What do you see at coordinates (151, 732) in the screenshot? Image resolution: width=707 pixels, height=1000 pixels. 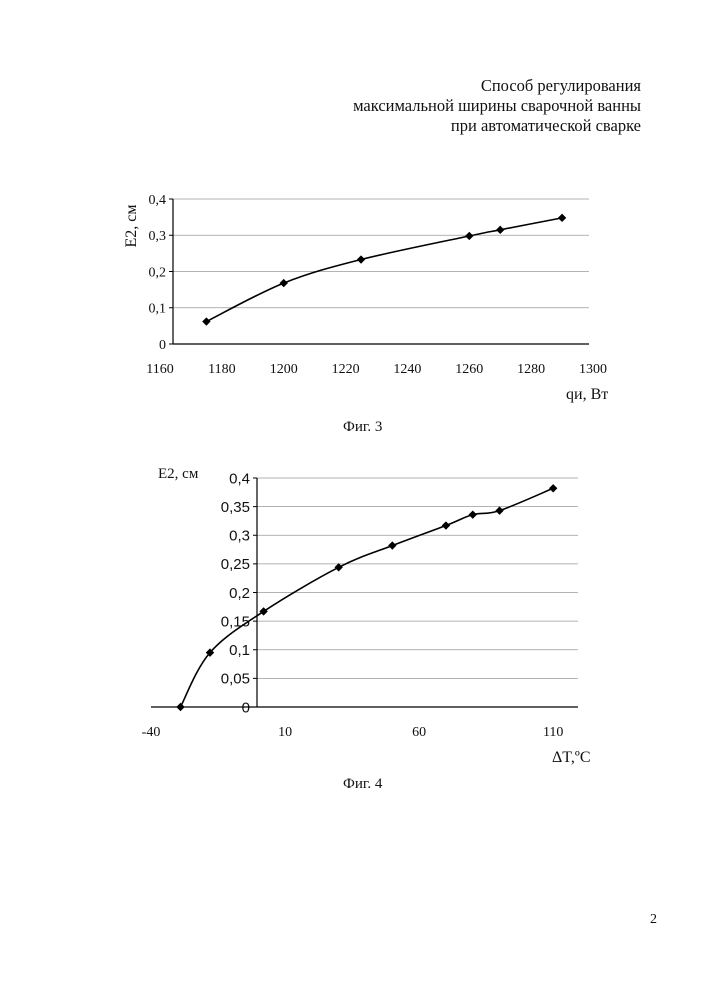 I see `fig4-x-tick-label: -40` at bounding box center [151, 732].